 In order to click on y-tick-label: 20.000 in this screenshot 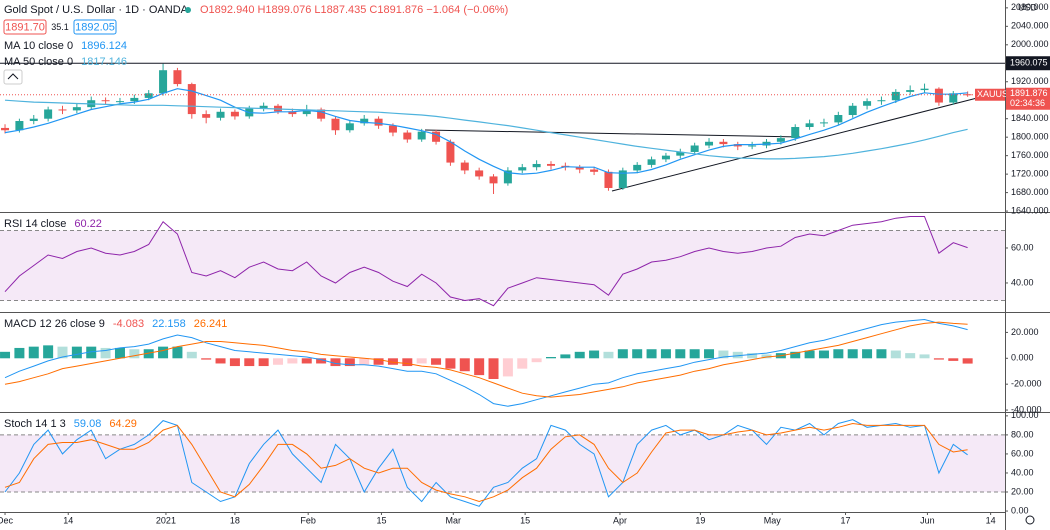, I will do `click(1025, 332)`.